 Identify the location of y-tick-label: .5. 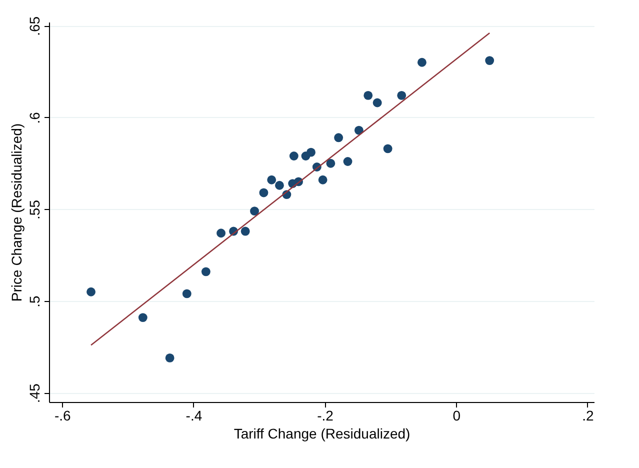
(34, 301).